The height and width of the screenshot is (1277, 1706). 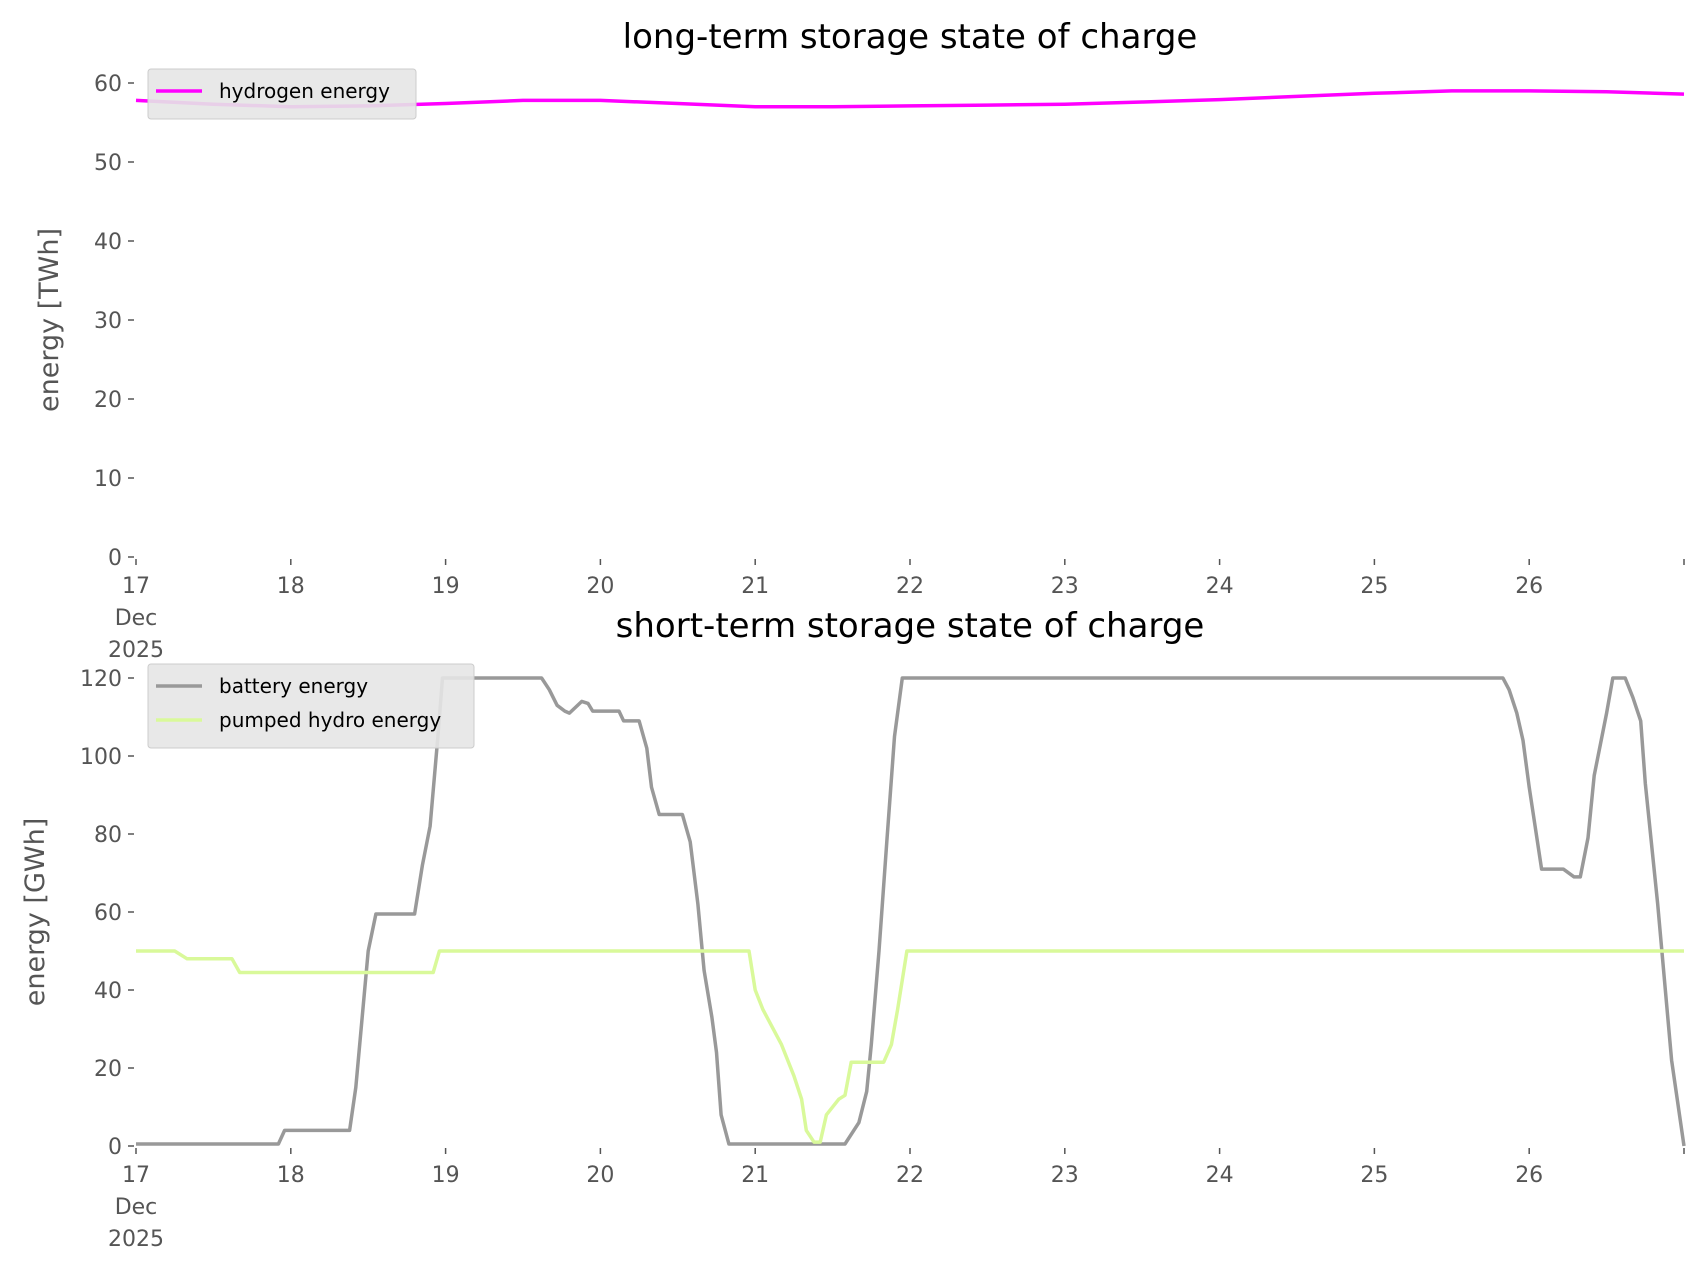 What do you see at coordinates (108, 163) in the screenshot?
I see `y-tick-label: 50` at bounding box center [108, 163].